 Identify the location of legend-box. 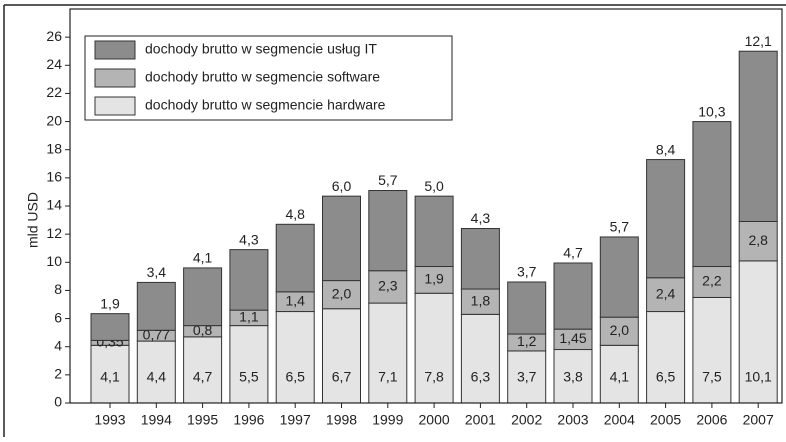
(268, 78).